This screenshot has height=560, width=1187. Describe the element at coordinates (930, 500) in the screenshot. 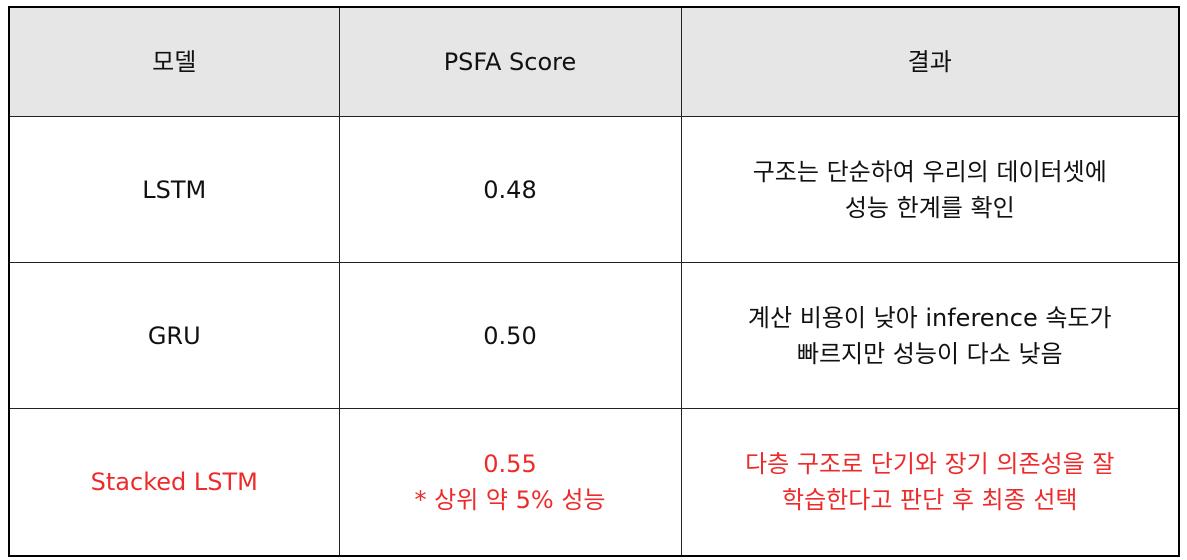

I see `result-line-2: 학습한다고 판단 후 최종 선택` at that location.